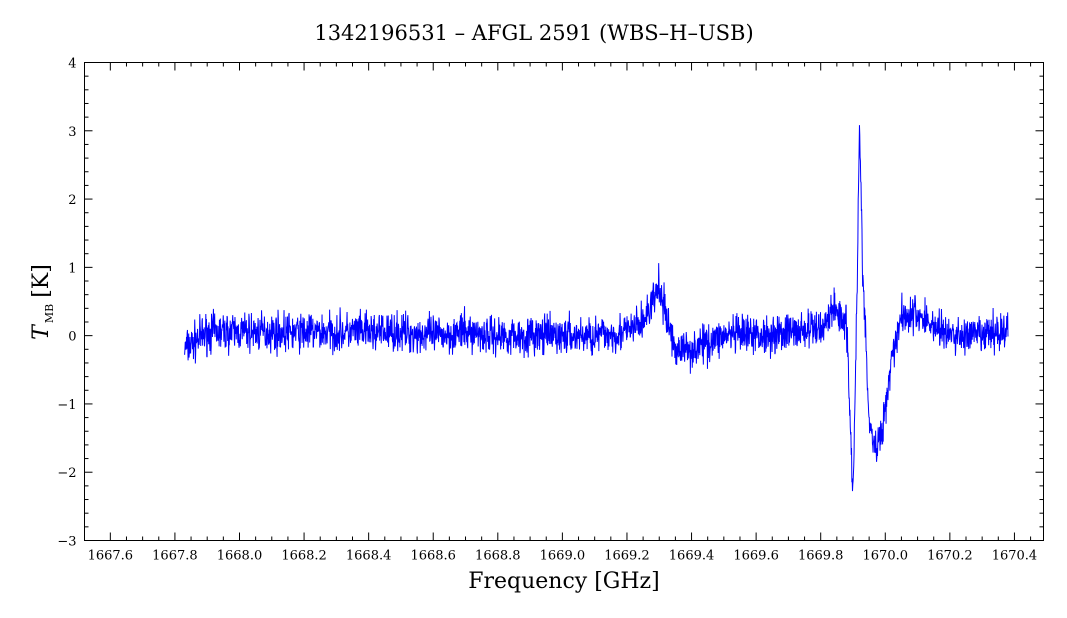  Describe the element at coordinates (533, 33) in the screenshot. I see `chart-title: 1342196531 – AFGL 2591 (WBS–H–USB)` at that location.